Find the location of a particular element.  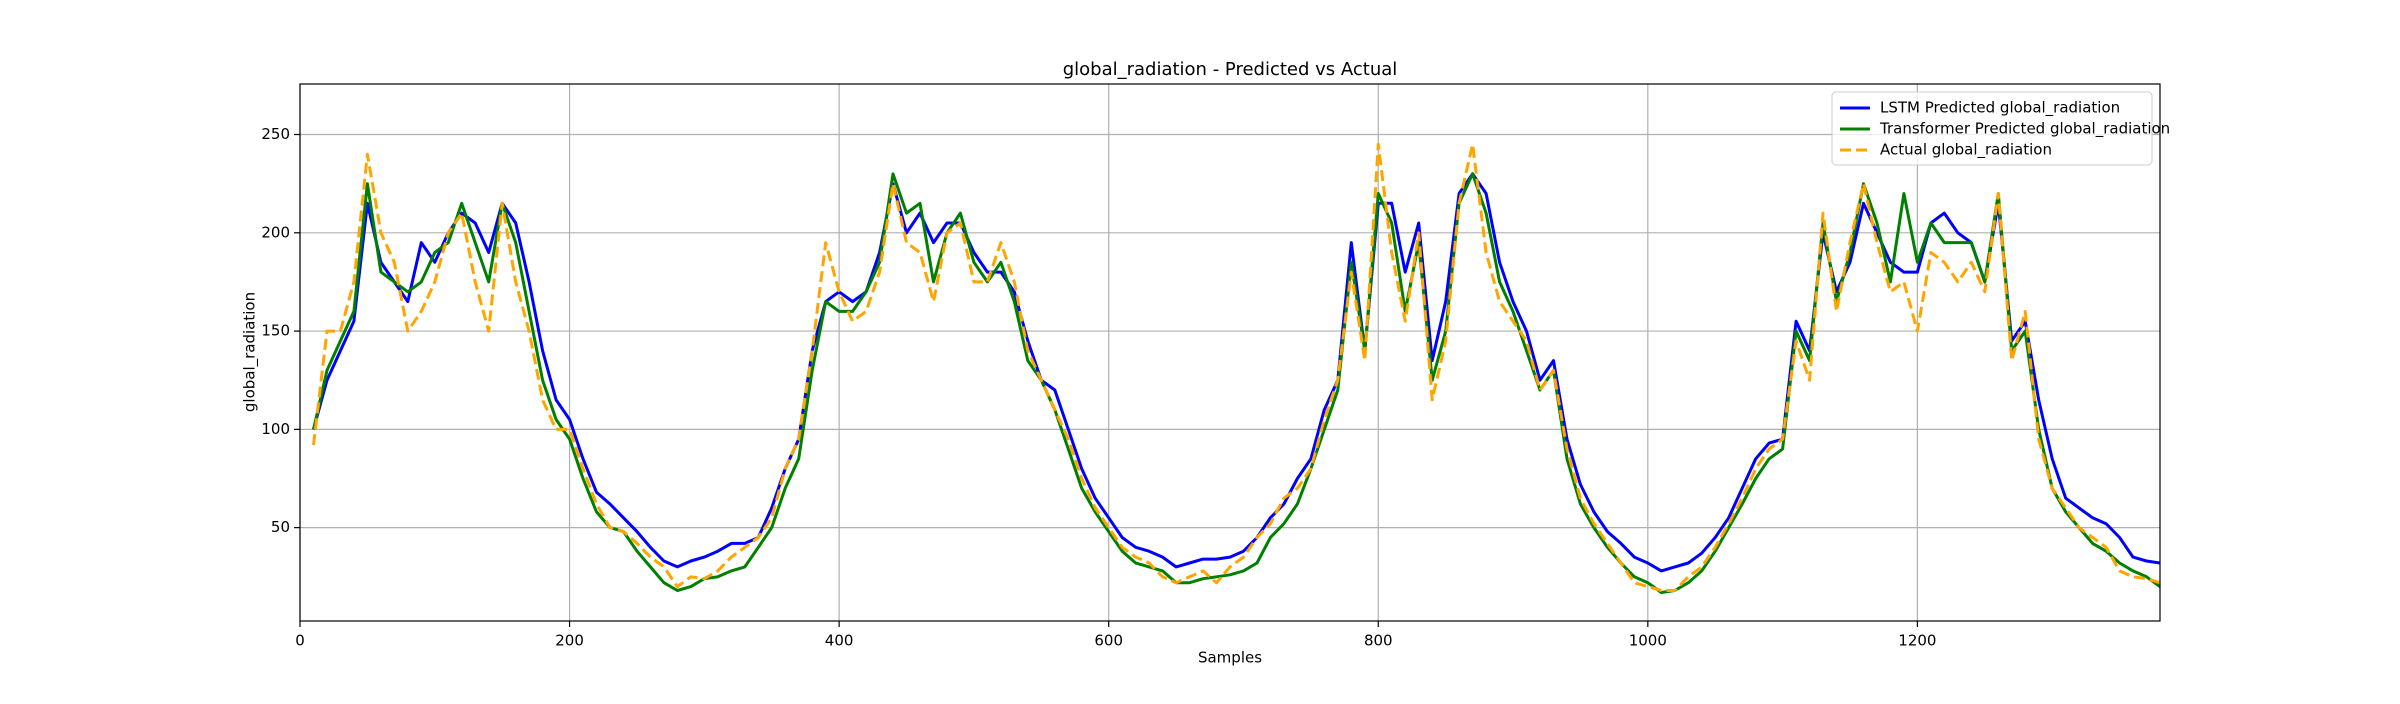

y-tick-label: 100 is located at coordinates (275, 429).